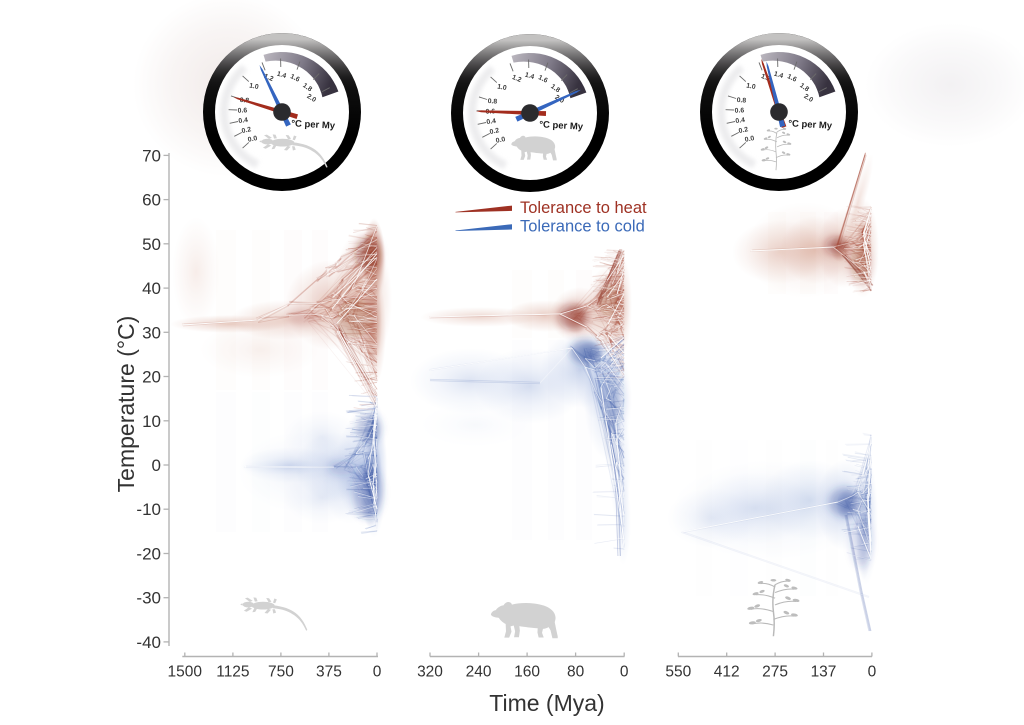  I want to click on svg-text: 10, so click(151, 421).